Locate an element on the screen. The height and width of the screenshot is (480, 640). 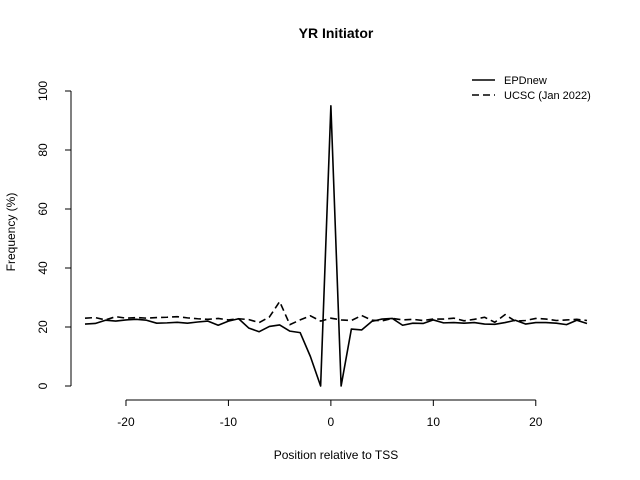
y-tick-label: 20 is located at coordinates (43, 327).